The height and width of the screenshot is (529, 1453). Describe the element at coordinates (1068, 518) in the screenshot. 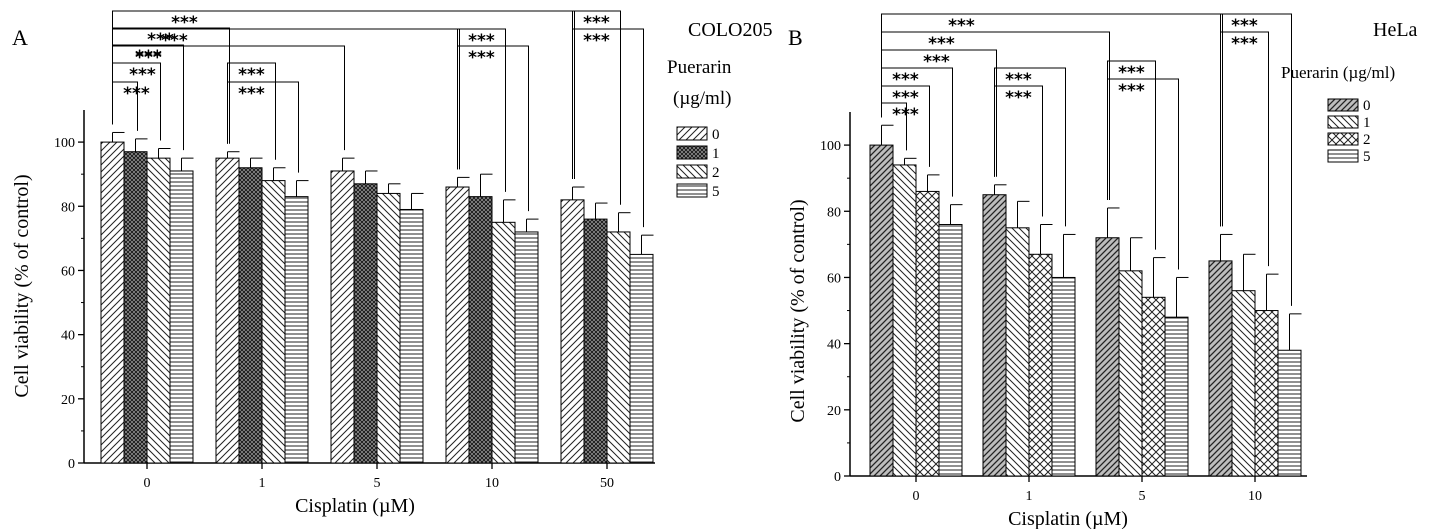

I see `panel-b-x-axis-title: Cisplatin (µM)` at that location.